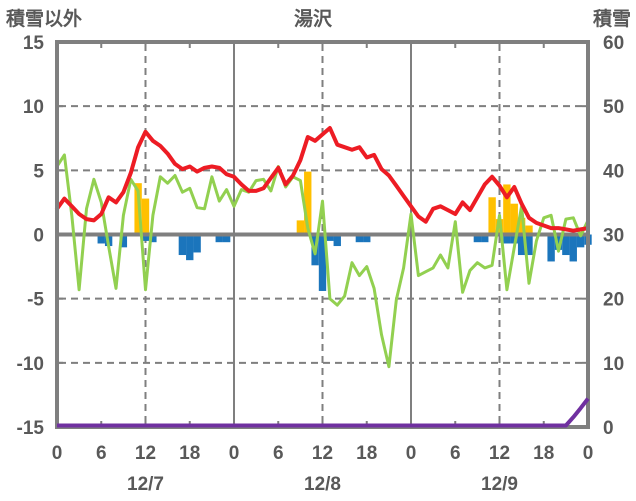 This screenshot has height=501, width=636. I want to click on right-axis-title: 積雪, so click(611, 19).